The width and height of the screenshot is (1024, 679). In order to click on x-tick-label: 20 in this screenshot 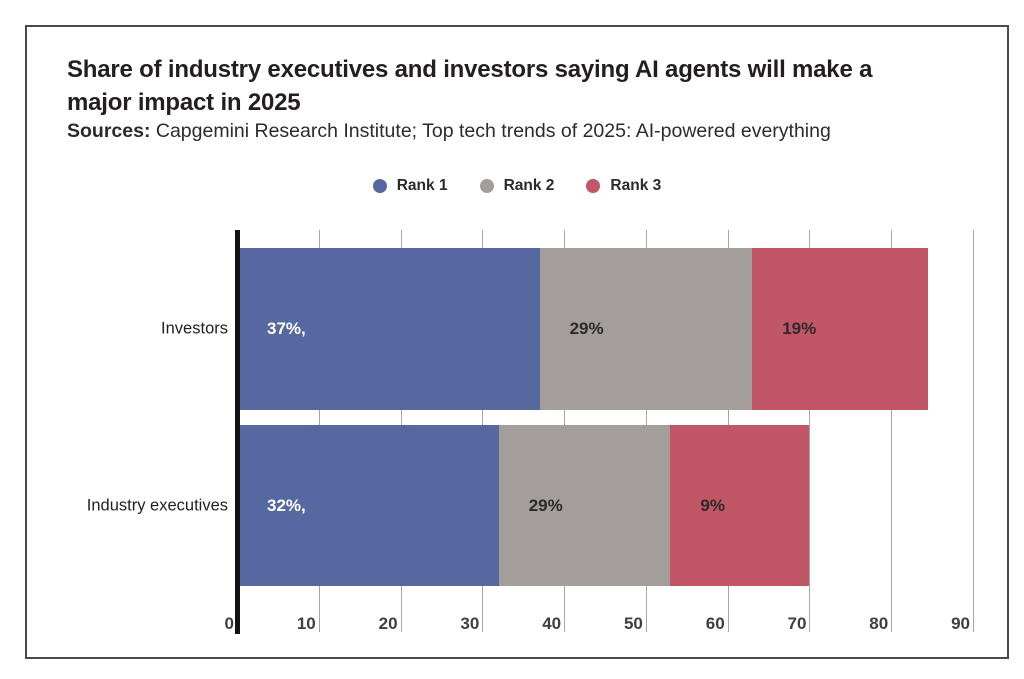, I will do `click(388, 623)`.